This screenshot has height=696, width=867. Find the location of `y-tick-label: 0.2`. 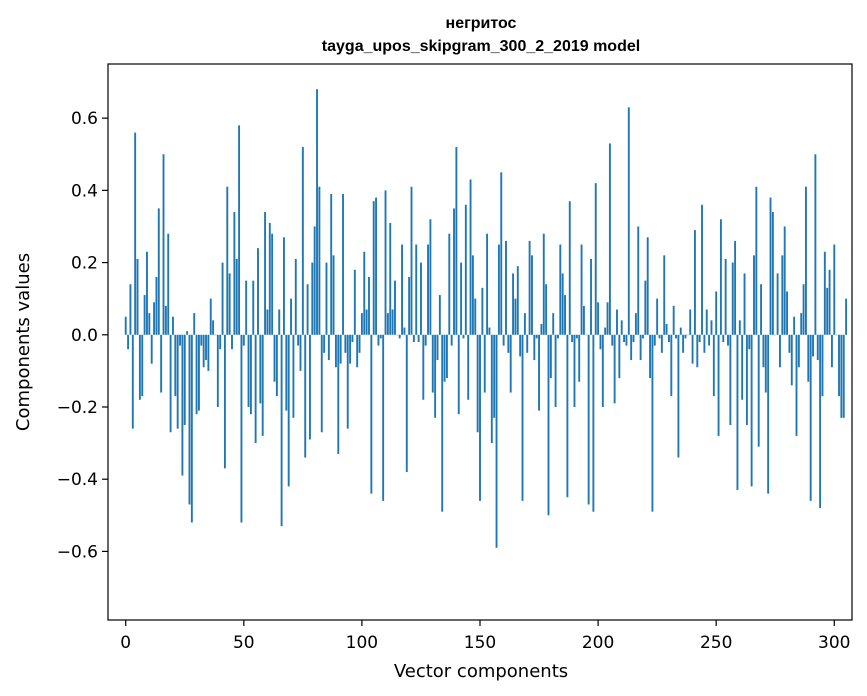

y-tick-label: 0.2 is located at coordinates (84, 264).